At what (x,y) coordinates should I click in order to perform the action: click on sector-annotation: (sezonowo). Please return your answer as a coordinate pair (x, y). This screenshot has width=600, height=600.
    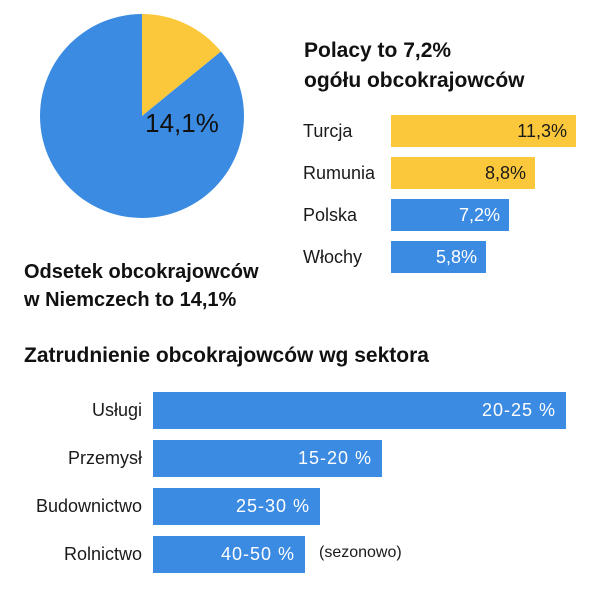
    Looking at the image, I should click on (360, 552).